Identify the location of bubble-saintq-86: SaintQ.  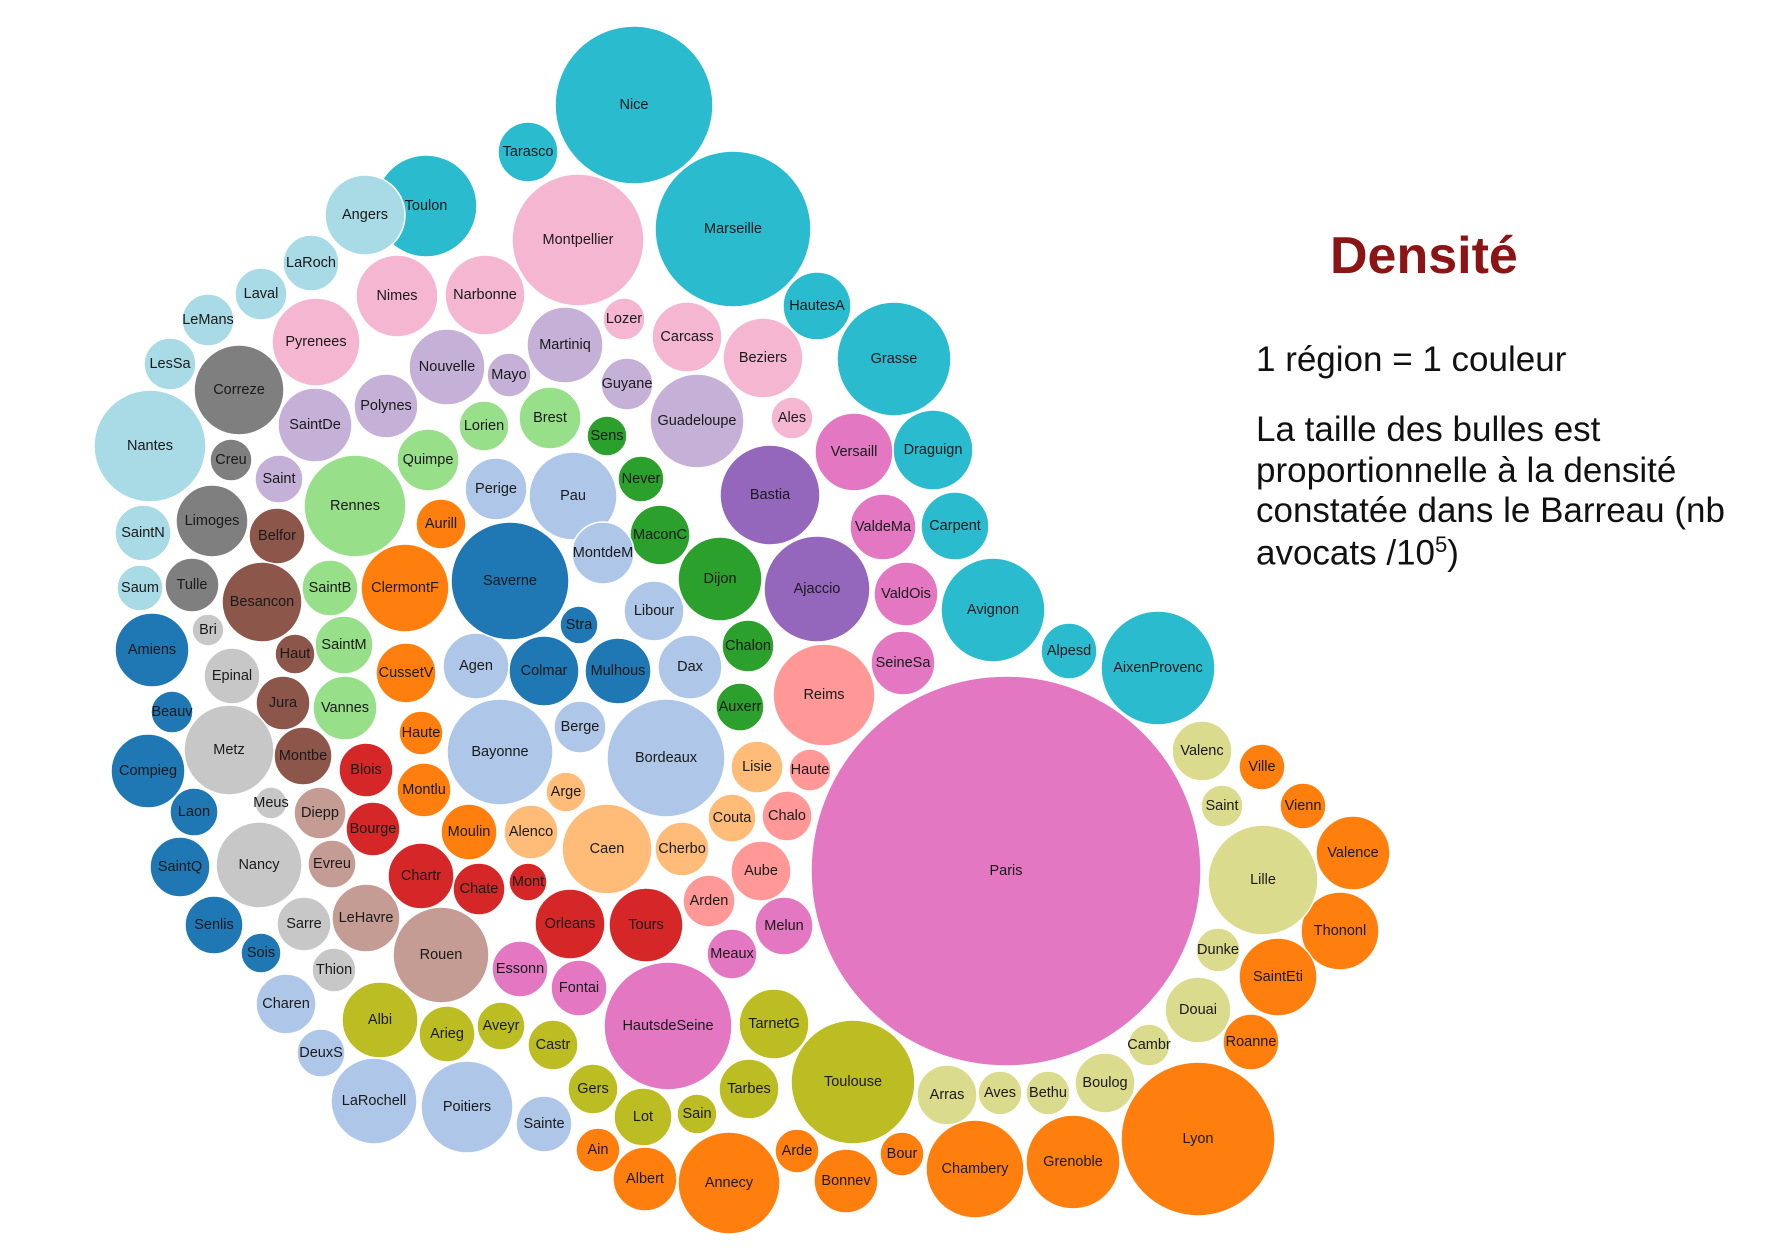
(180, 867).